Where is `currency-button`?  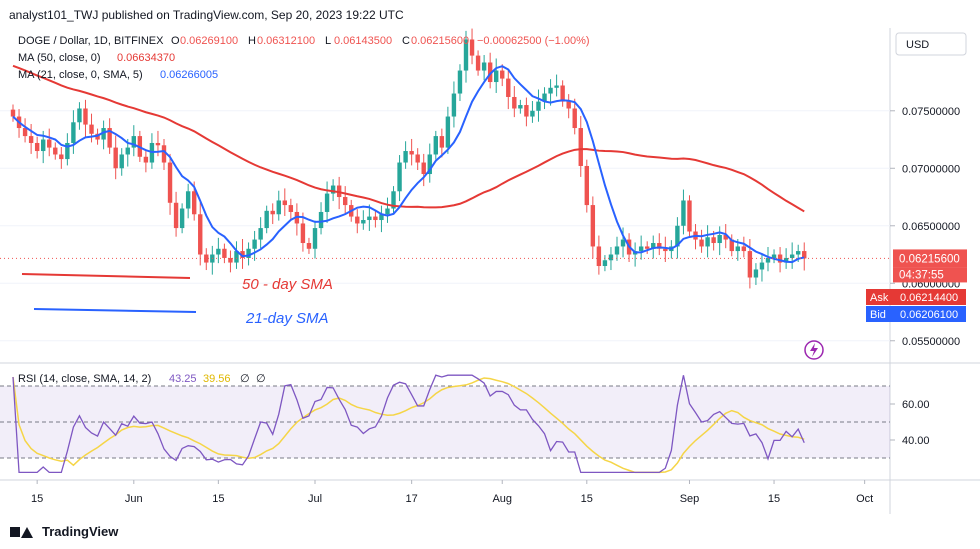
currency-button is located at coordinates (931, 44).